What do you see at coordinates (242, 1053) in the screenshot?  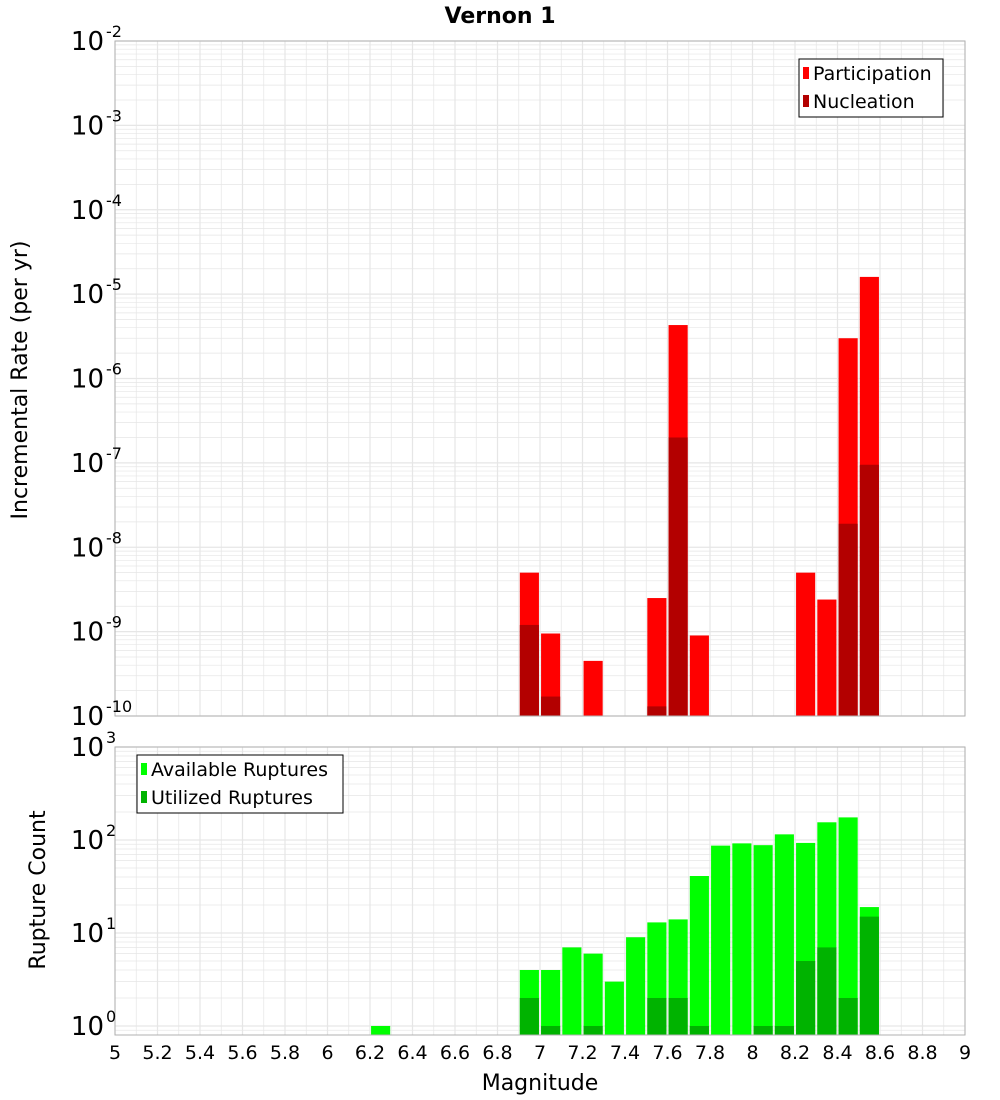 I see `x-tick-label: 5.6` at bounding box center [242, 1053].